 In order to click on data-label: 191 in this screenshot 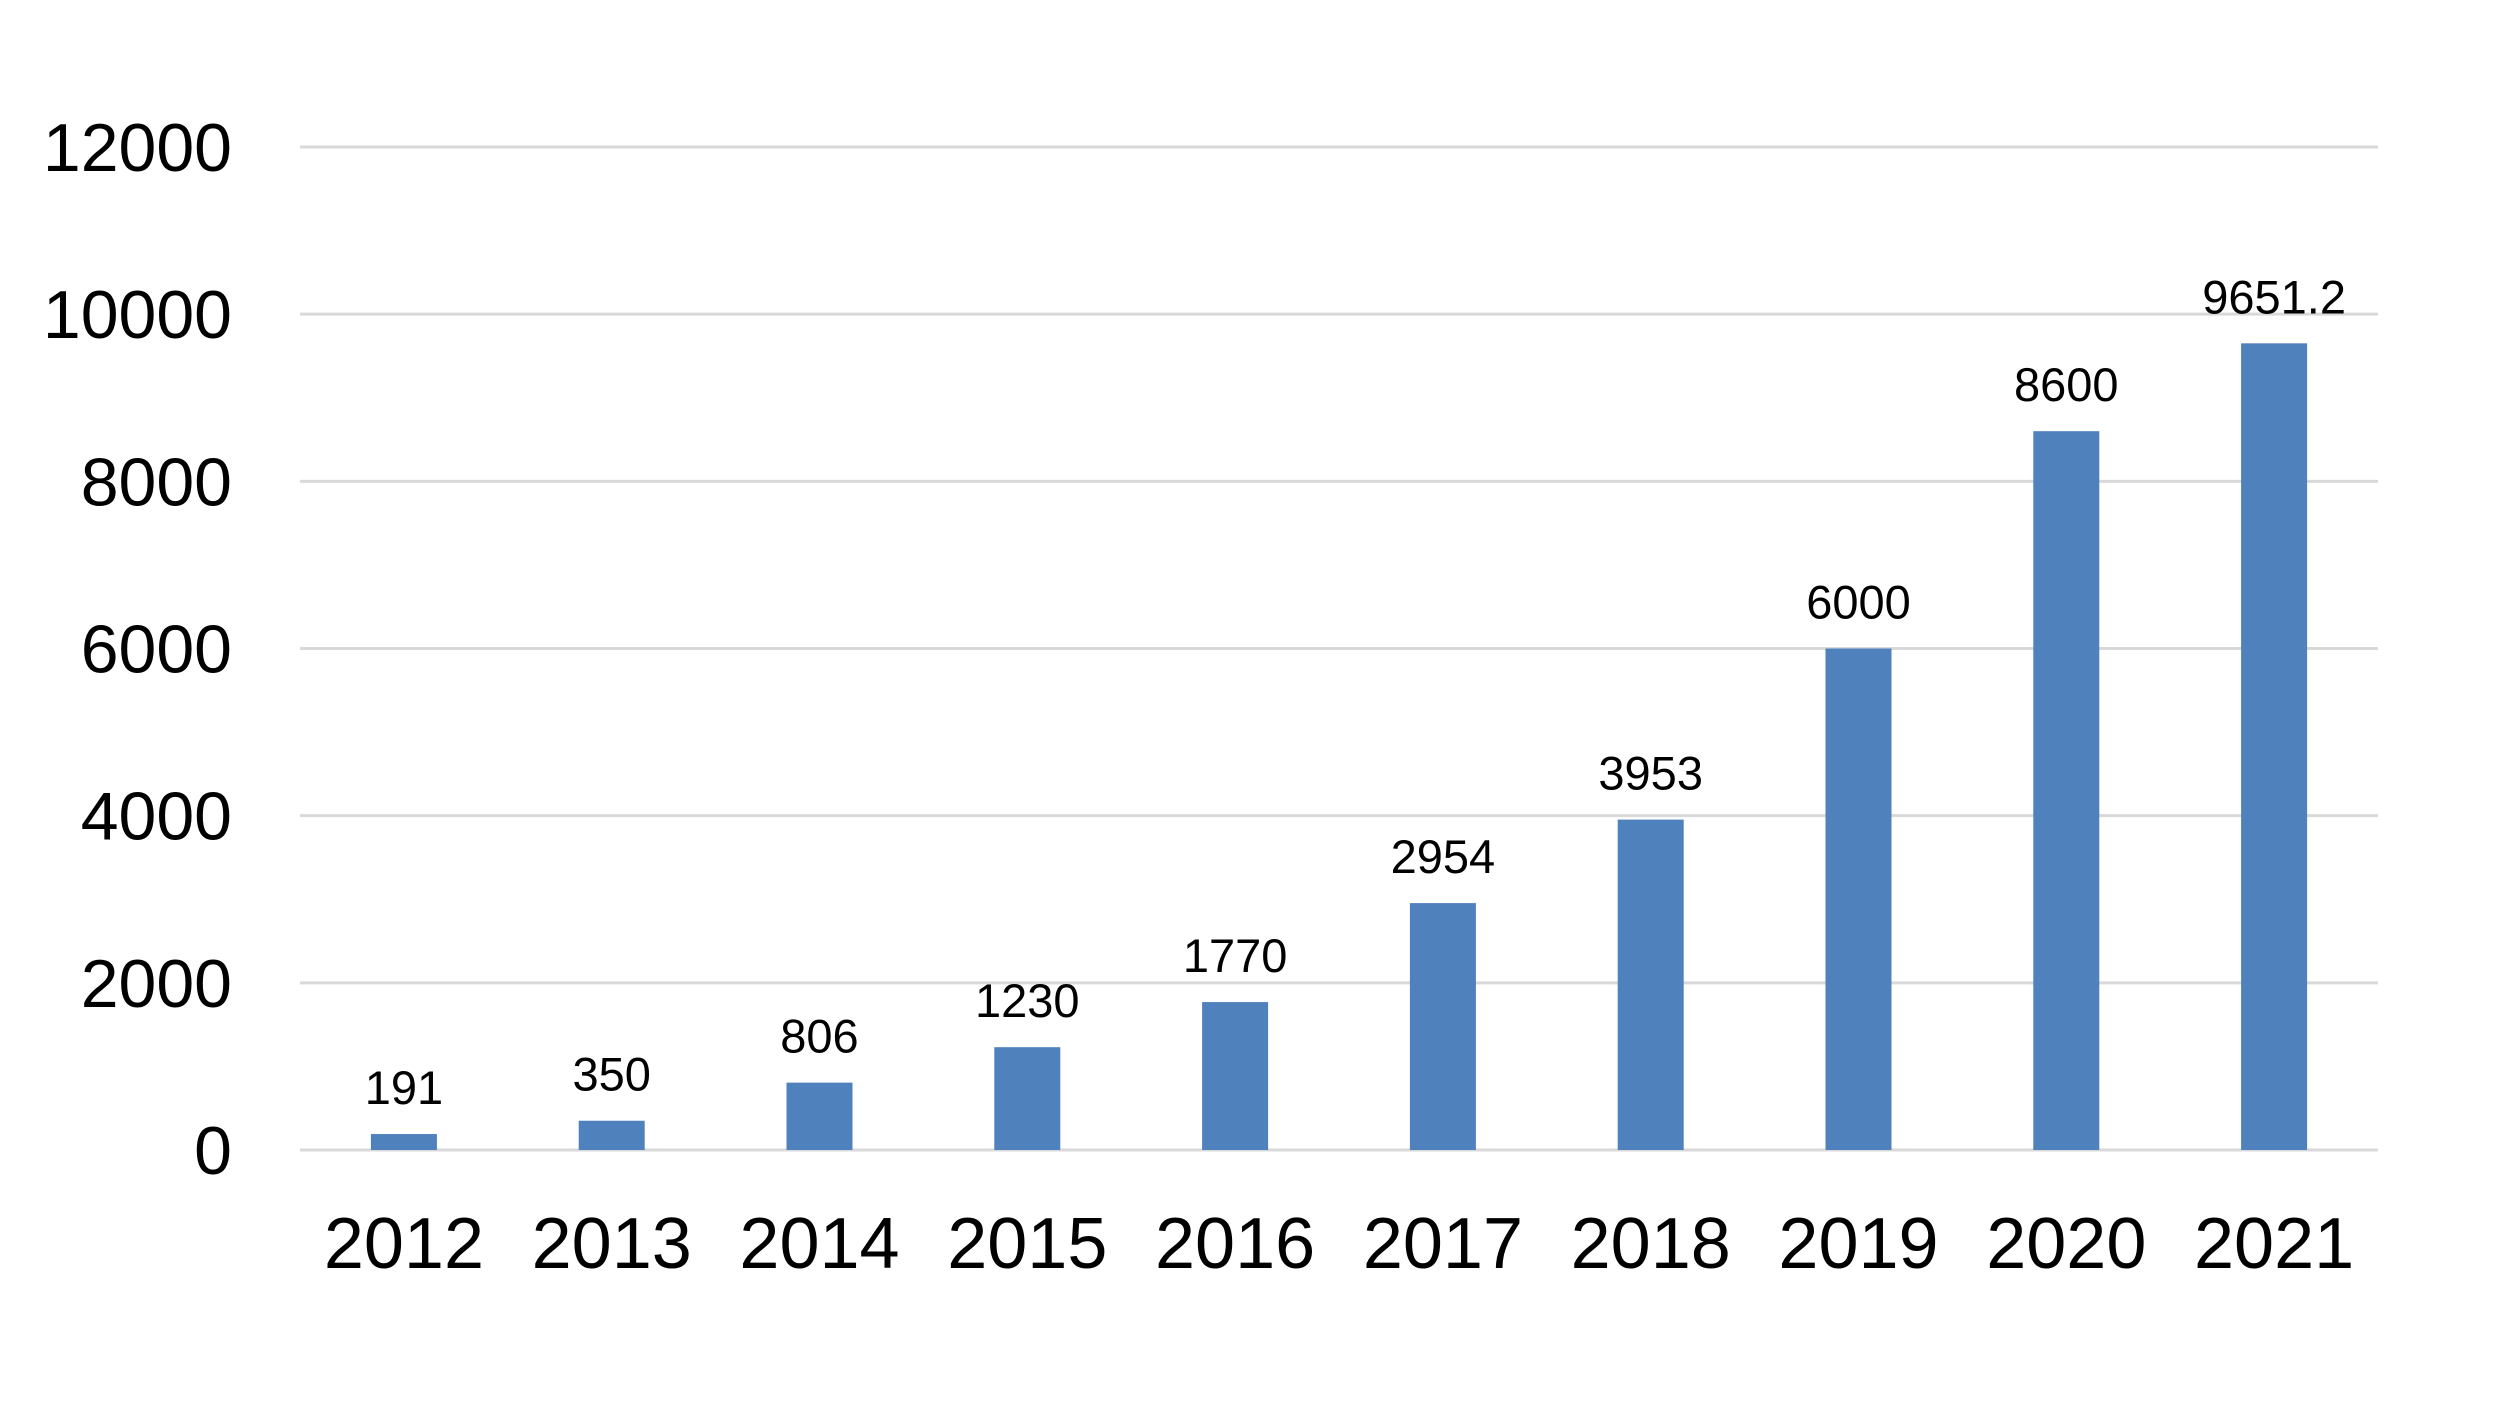, I will do `click(404, 1087)`.